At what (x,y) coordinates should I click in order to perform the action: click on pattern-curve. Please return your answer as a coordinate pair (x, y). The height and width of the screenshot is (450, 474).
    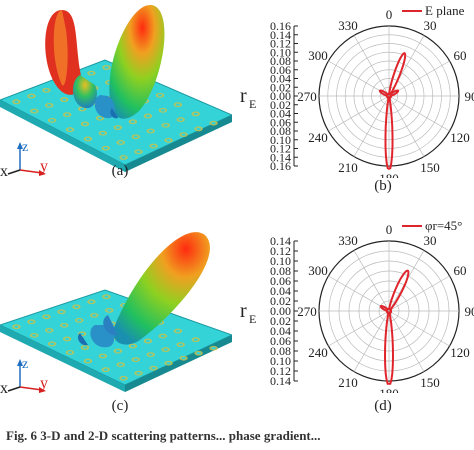
    Looking at the image, I should click on (395, 327).